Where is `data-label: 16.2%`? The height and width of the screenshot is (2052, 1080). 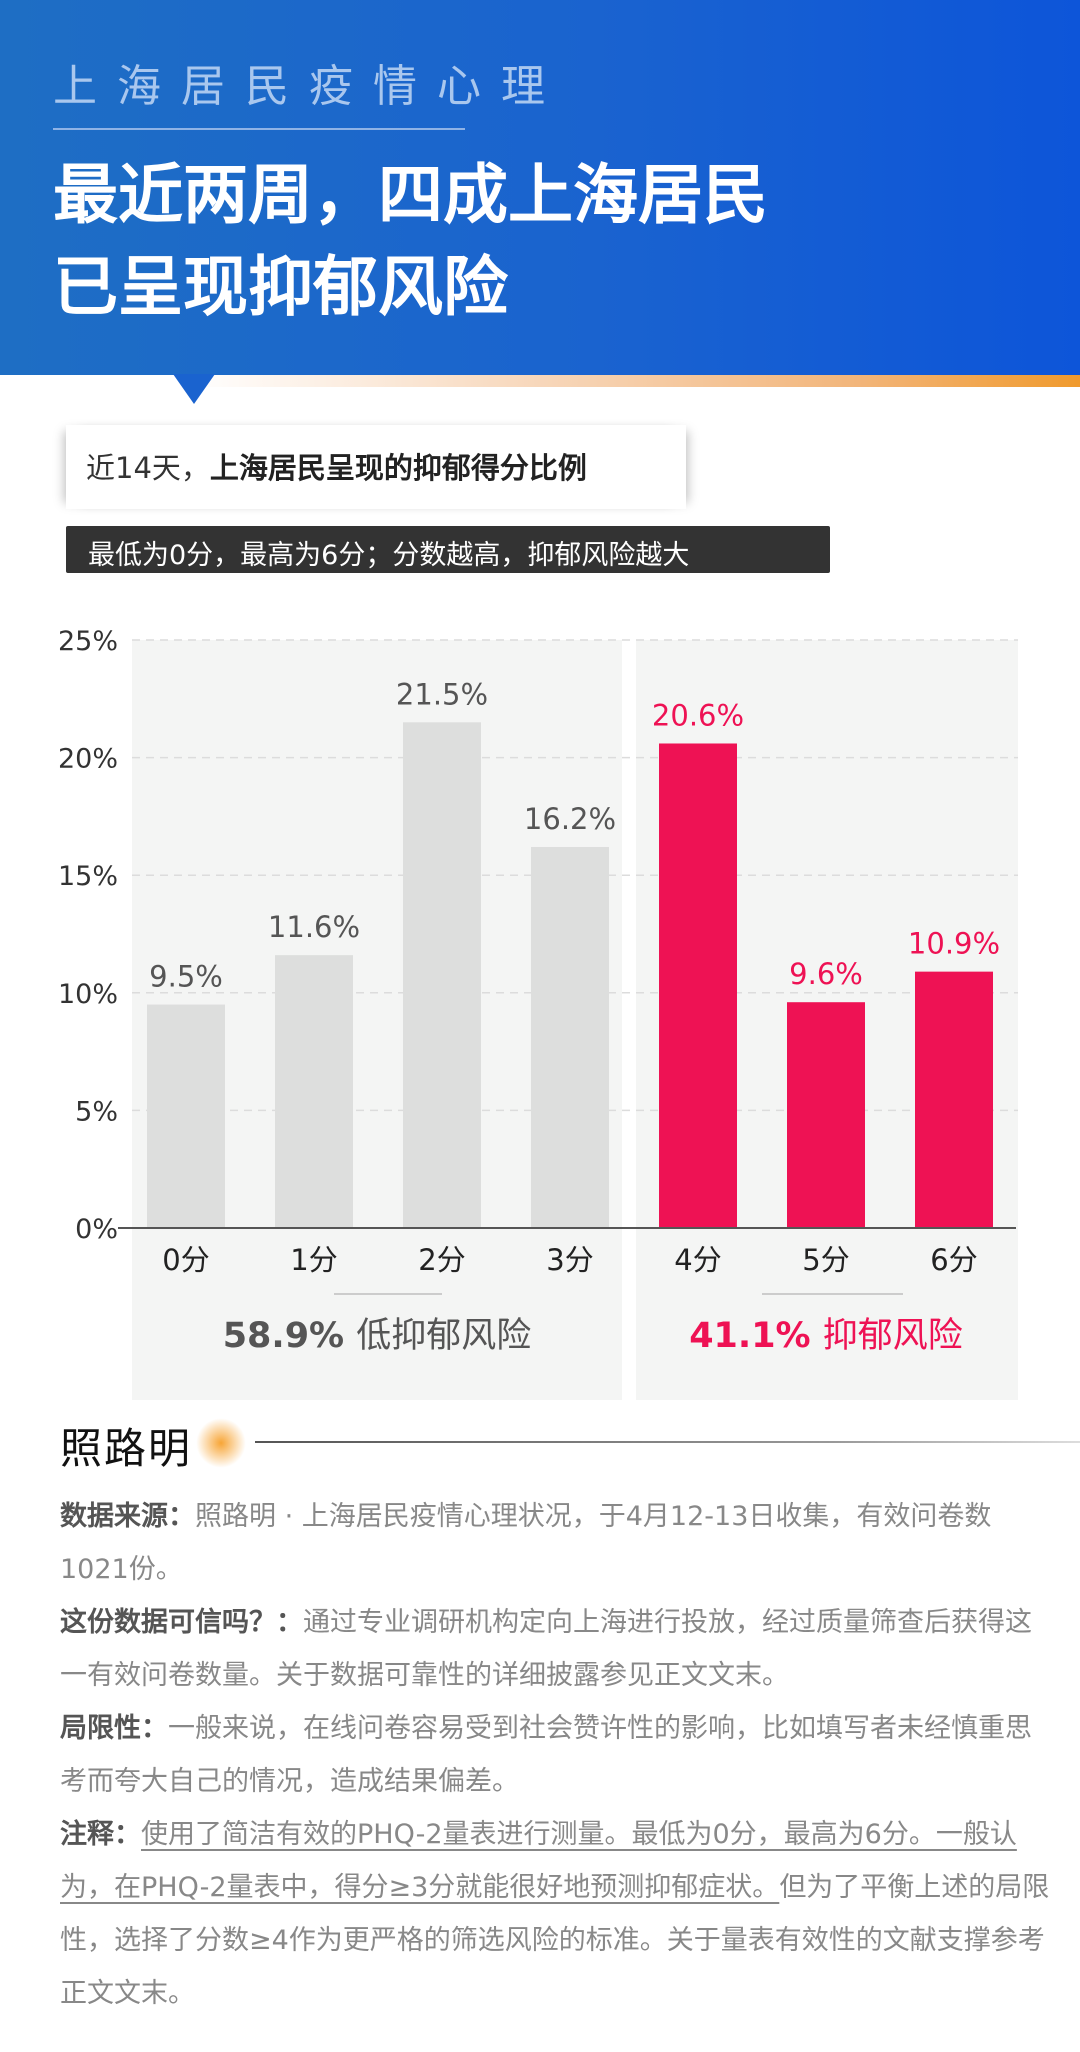 data-label: 16.2% is located at coordinates (570, 819).